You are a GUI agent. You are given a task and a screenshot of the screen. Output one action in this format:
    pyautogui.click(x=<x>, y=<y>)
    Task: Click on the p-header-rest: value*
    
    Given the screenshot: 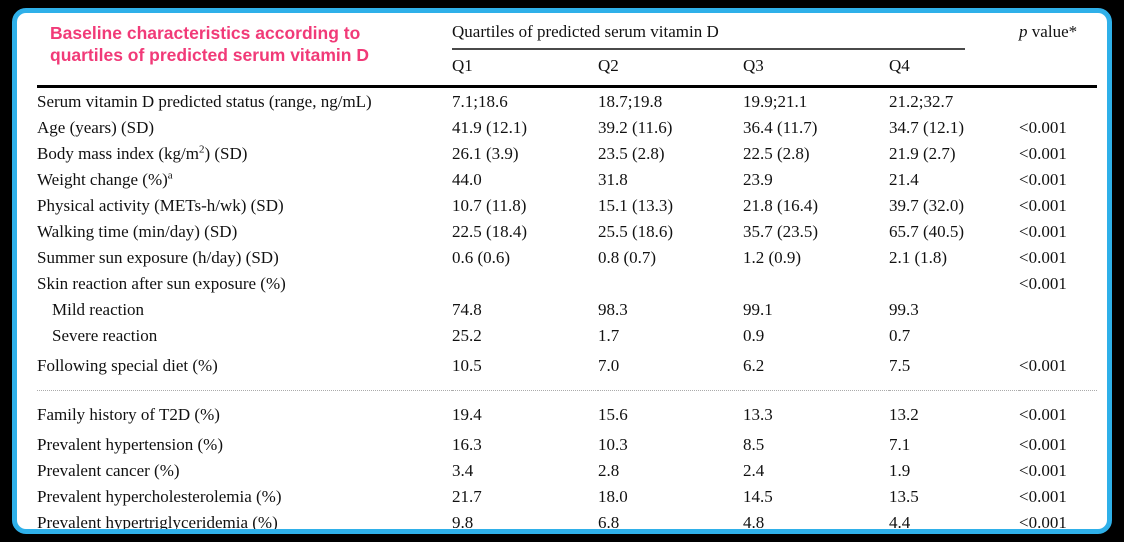 What is the action you would take?
    pyautogui.click(x=1052, y=31)
    